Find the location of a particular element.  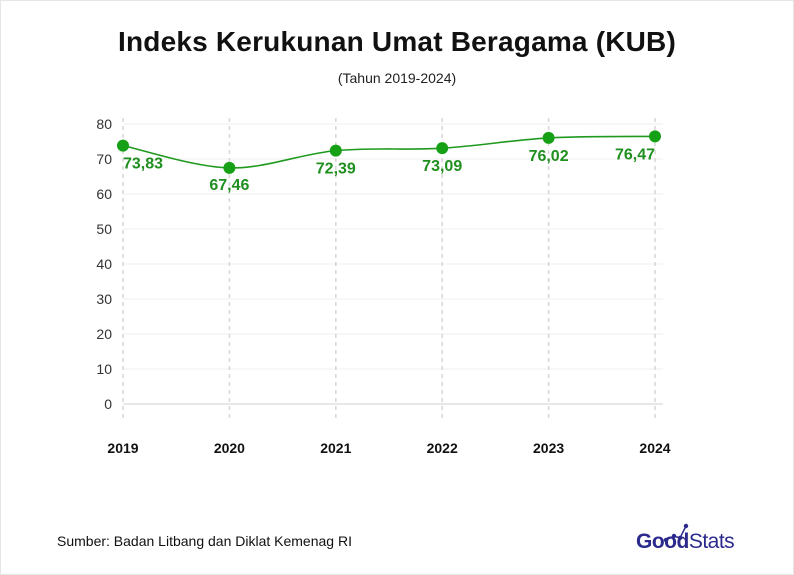

goodstats-logo: GoodStats is located at coordinates (691, 538).